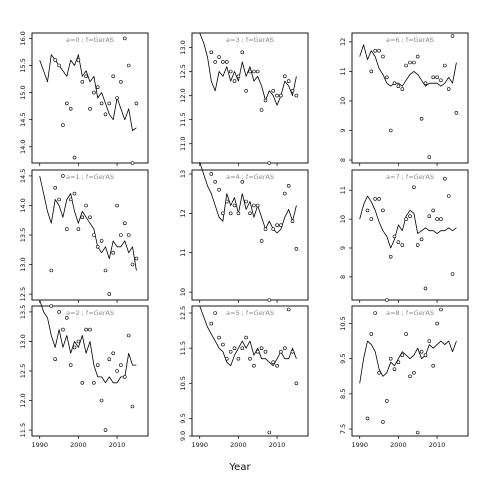  Describe the element at coordinates (244, 99) in the screenshot. I see `panel-a3: 11.0 11.5 12.0 12.5 13.0 a=3 ; f=GerAS` at that location.